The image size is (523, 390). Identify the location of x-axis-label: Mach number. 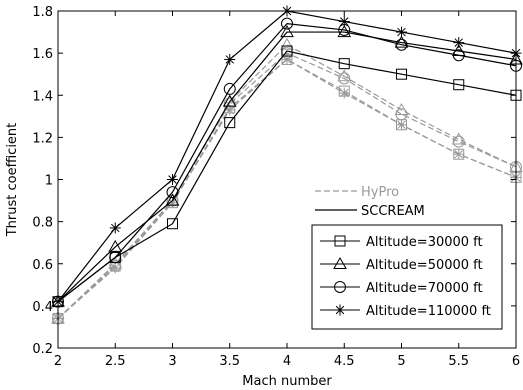
(287, 381).